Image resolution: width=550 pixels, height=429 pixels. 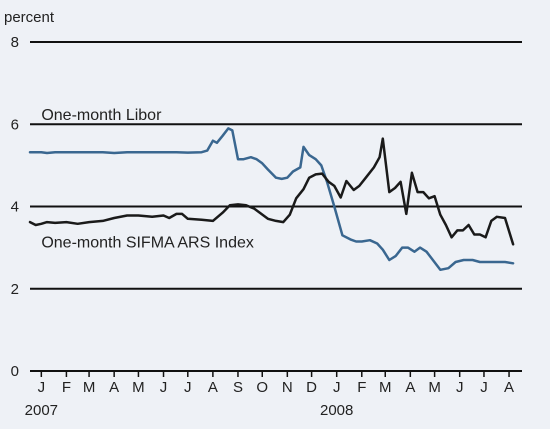 I want to click on x-tick-label-14: M, so click(x=385, y=387).